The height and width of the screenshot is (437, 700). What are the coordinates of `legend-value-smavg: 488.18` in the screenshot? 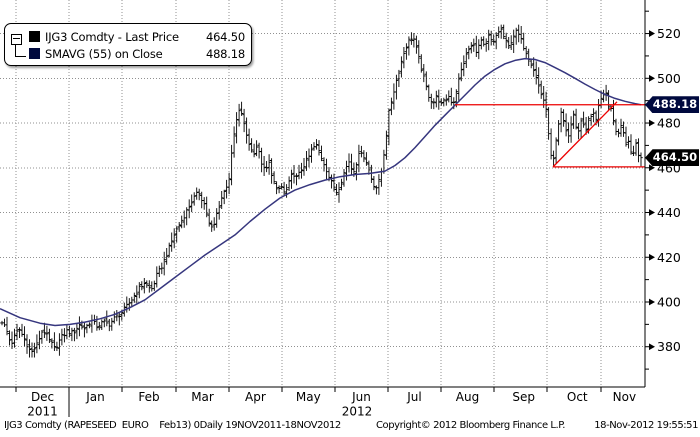 It's located at (225, 53).